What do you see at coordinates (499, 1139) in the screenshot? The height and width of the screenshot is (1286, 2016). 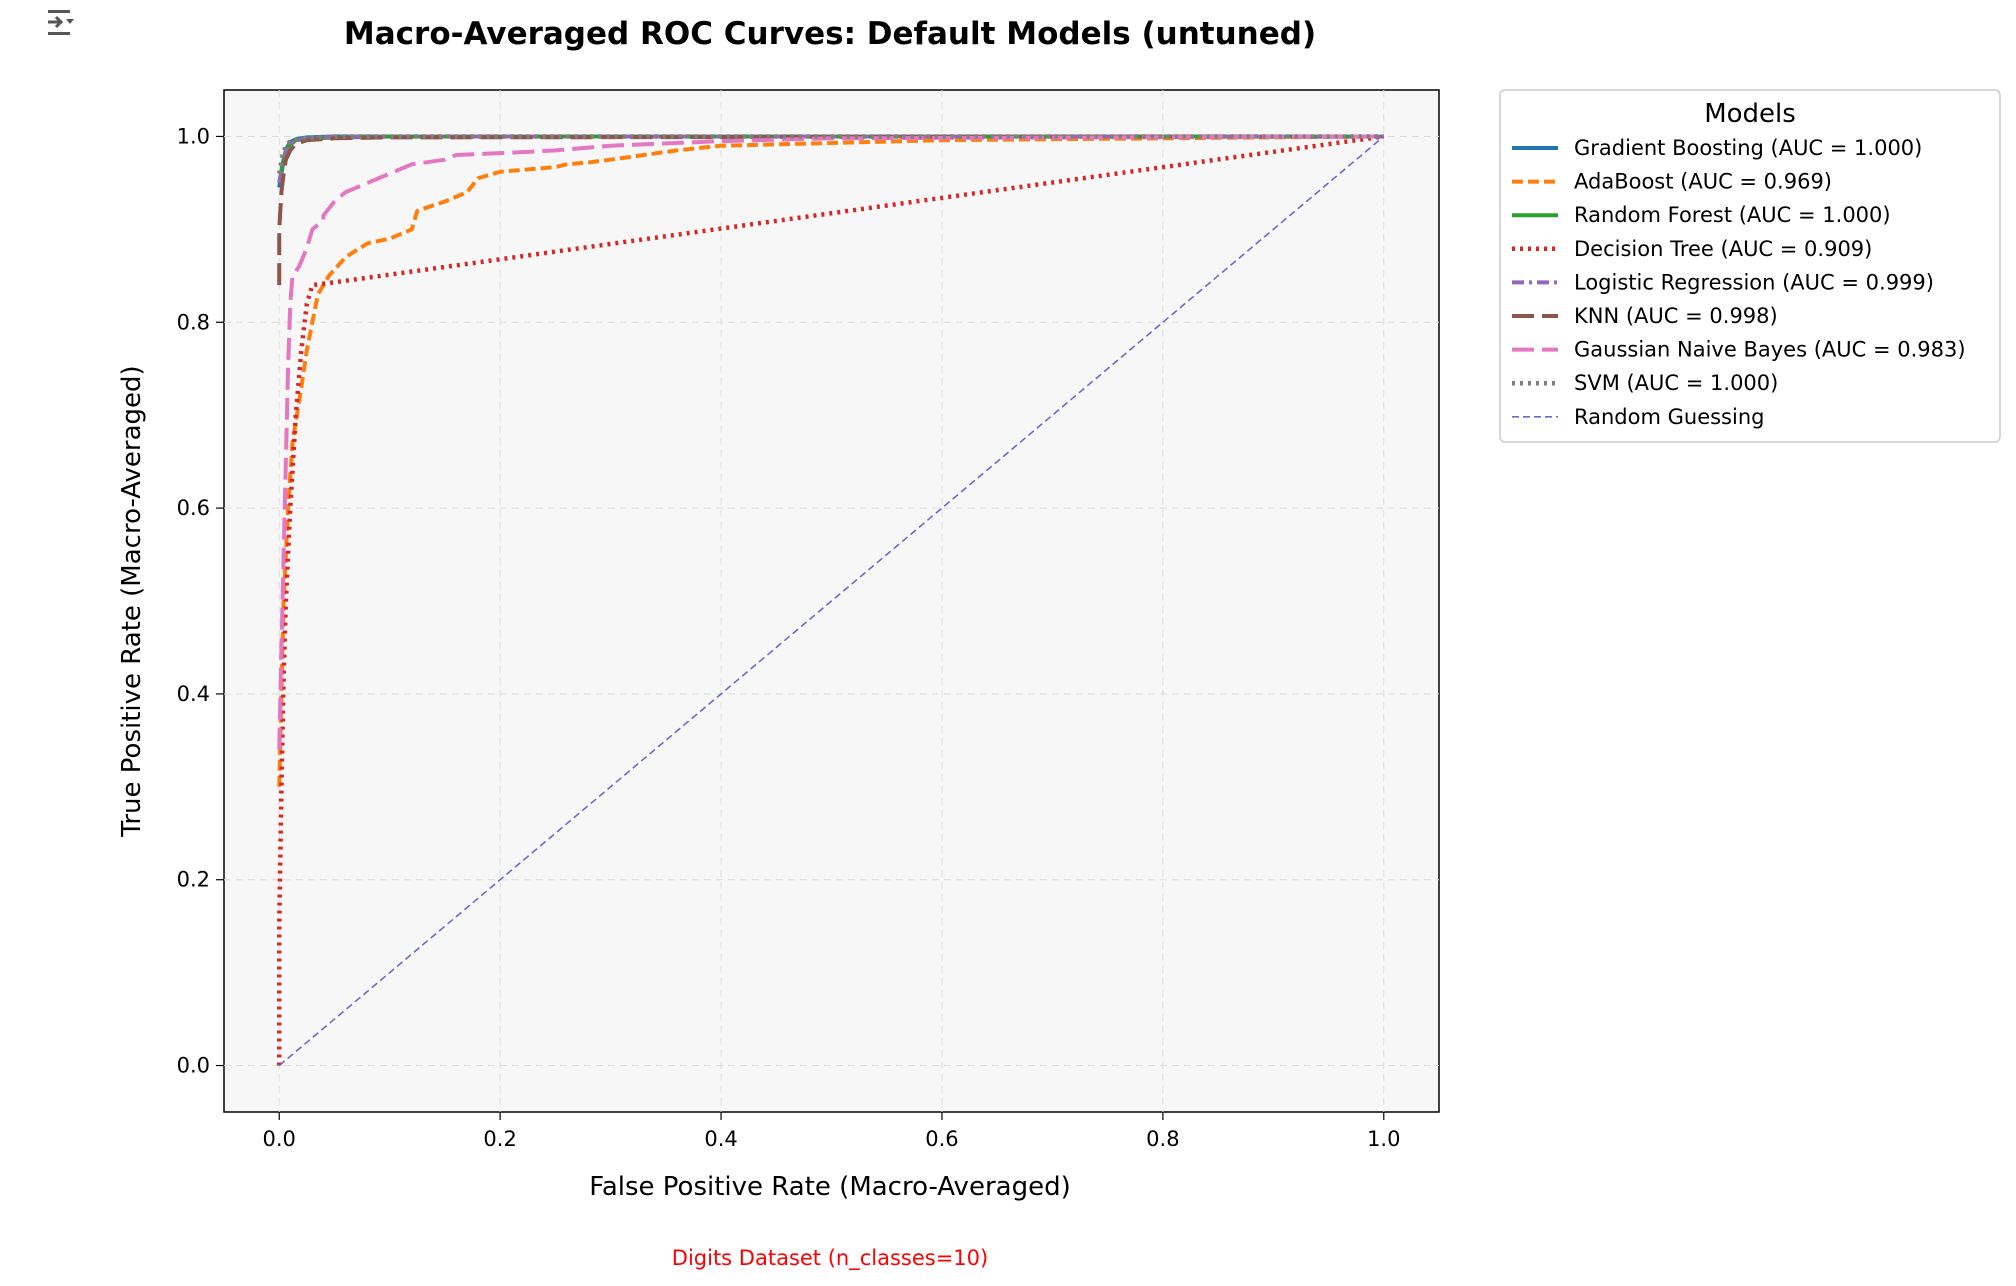 I see `x-tick-label: 0.2` at bounding box center [499, 1139].